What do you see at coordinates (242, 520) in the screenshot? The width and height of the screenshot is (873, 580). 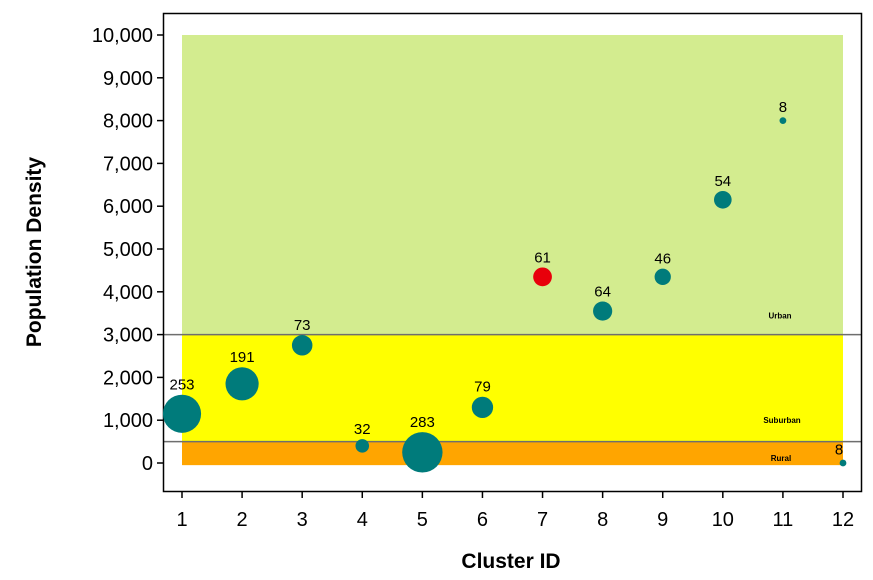 I see `x-tick-label: 2` at bounding box center [242, 520].